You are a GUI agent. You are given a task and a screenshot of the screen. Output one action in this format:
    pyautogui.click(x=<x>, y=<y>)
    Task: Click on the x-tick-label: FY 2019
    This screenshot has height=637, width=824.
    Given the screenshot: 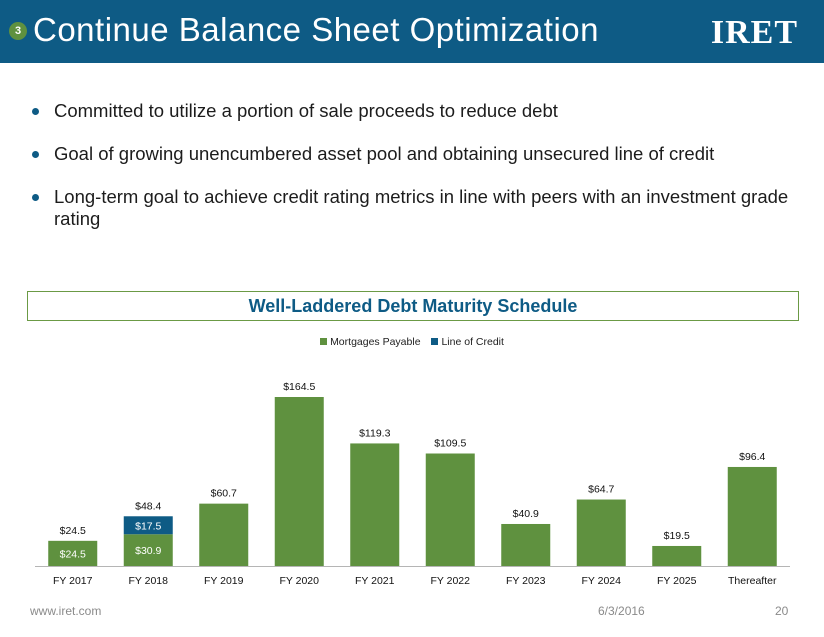 What is the action you would take?
    pyautogui.click(x=224, y=581)
    